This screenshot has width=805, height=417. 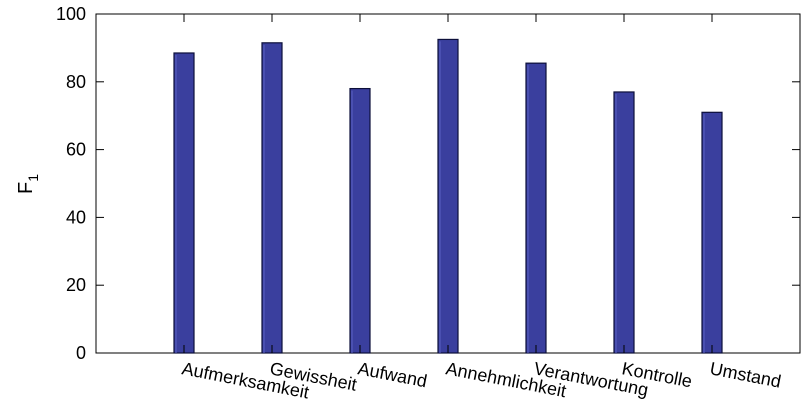 I want to click on svg-text: F1, so click(x=28, y=184).